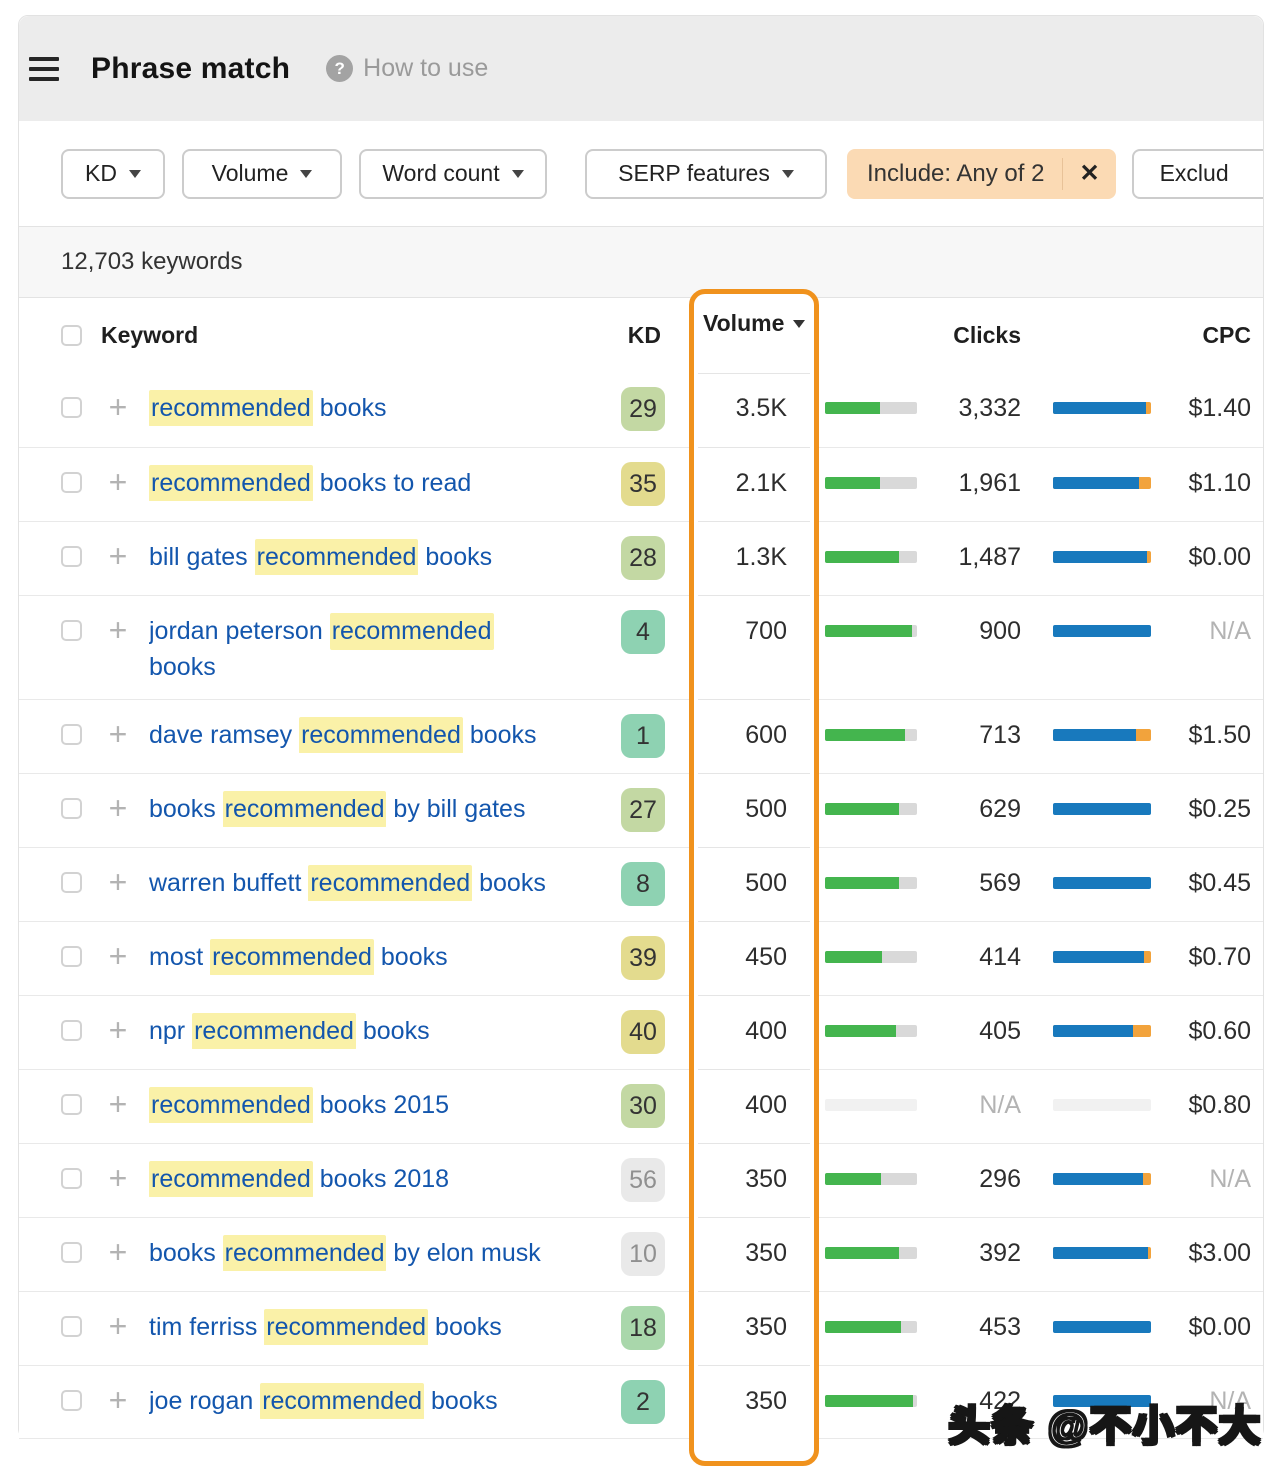  I want to click on clicks-value: 296, so click(1000, 1179).